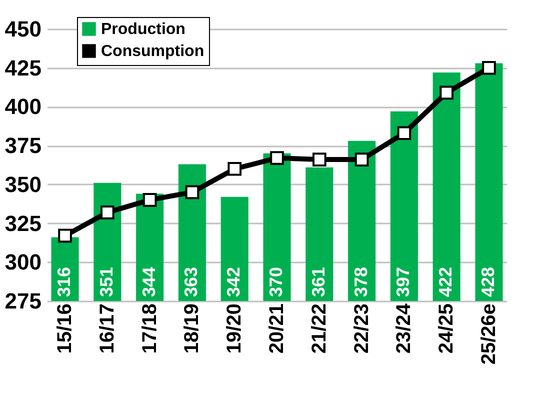 Image resolution: width=544 pixels, height=400 pixels. What do you see at coordinates (403, 281) in the screenshot?
I see `data-label: 397` at bounding box center [403, 281].